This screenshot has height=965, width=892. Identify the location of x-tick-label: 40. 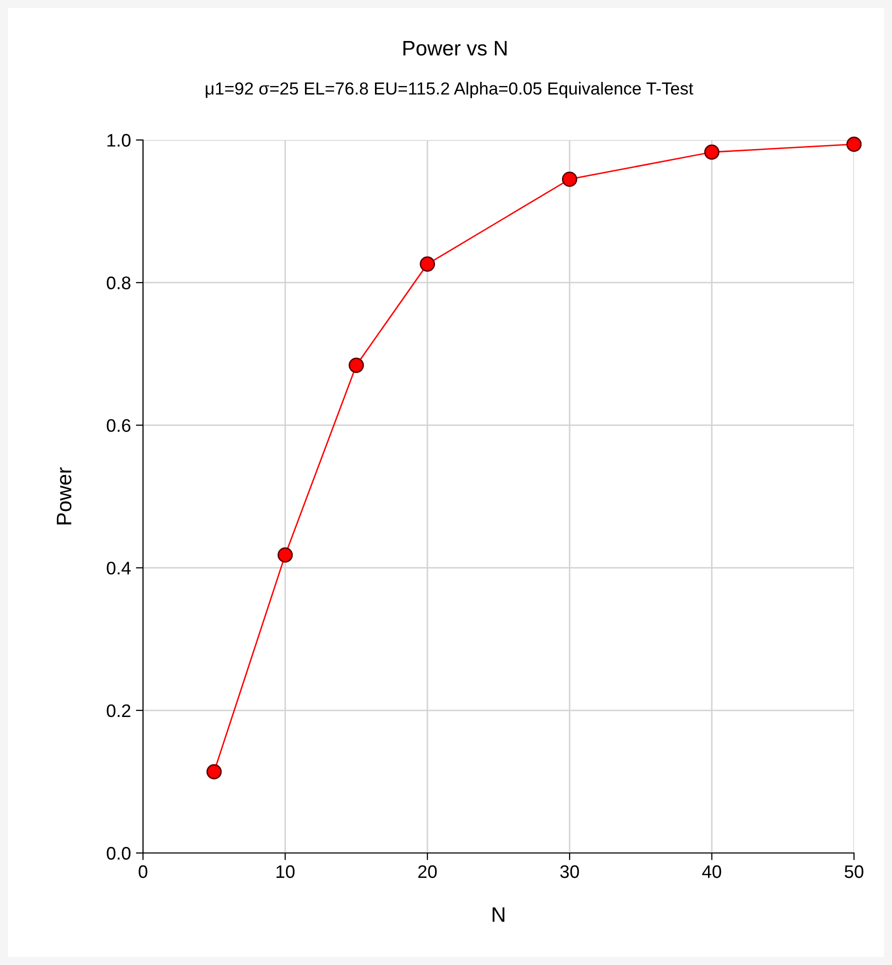
(712, 871).